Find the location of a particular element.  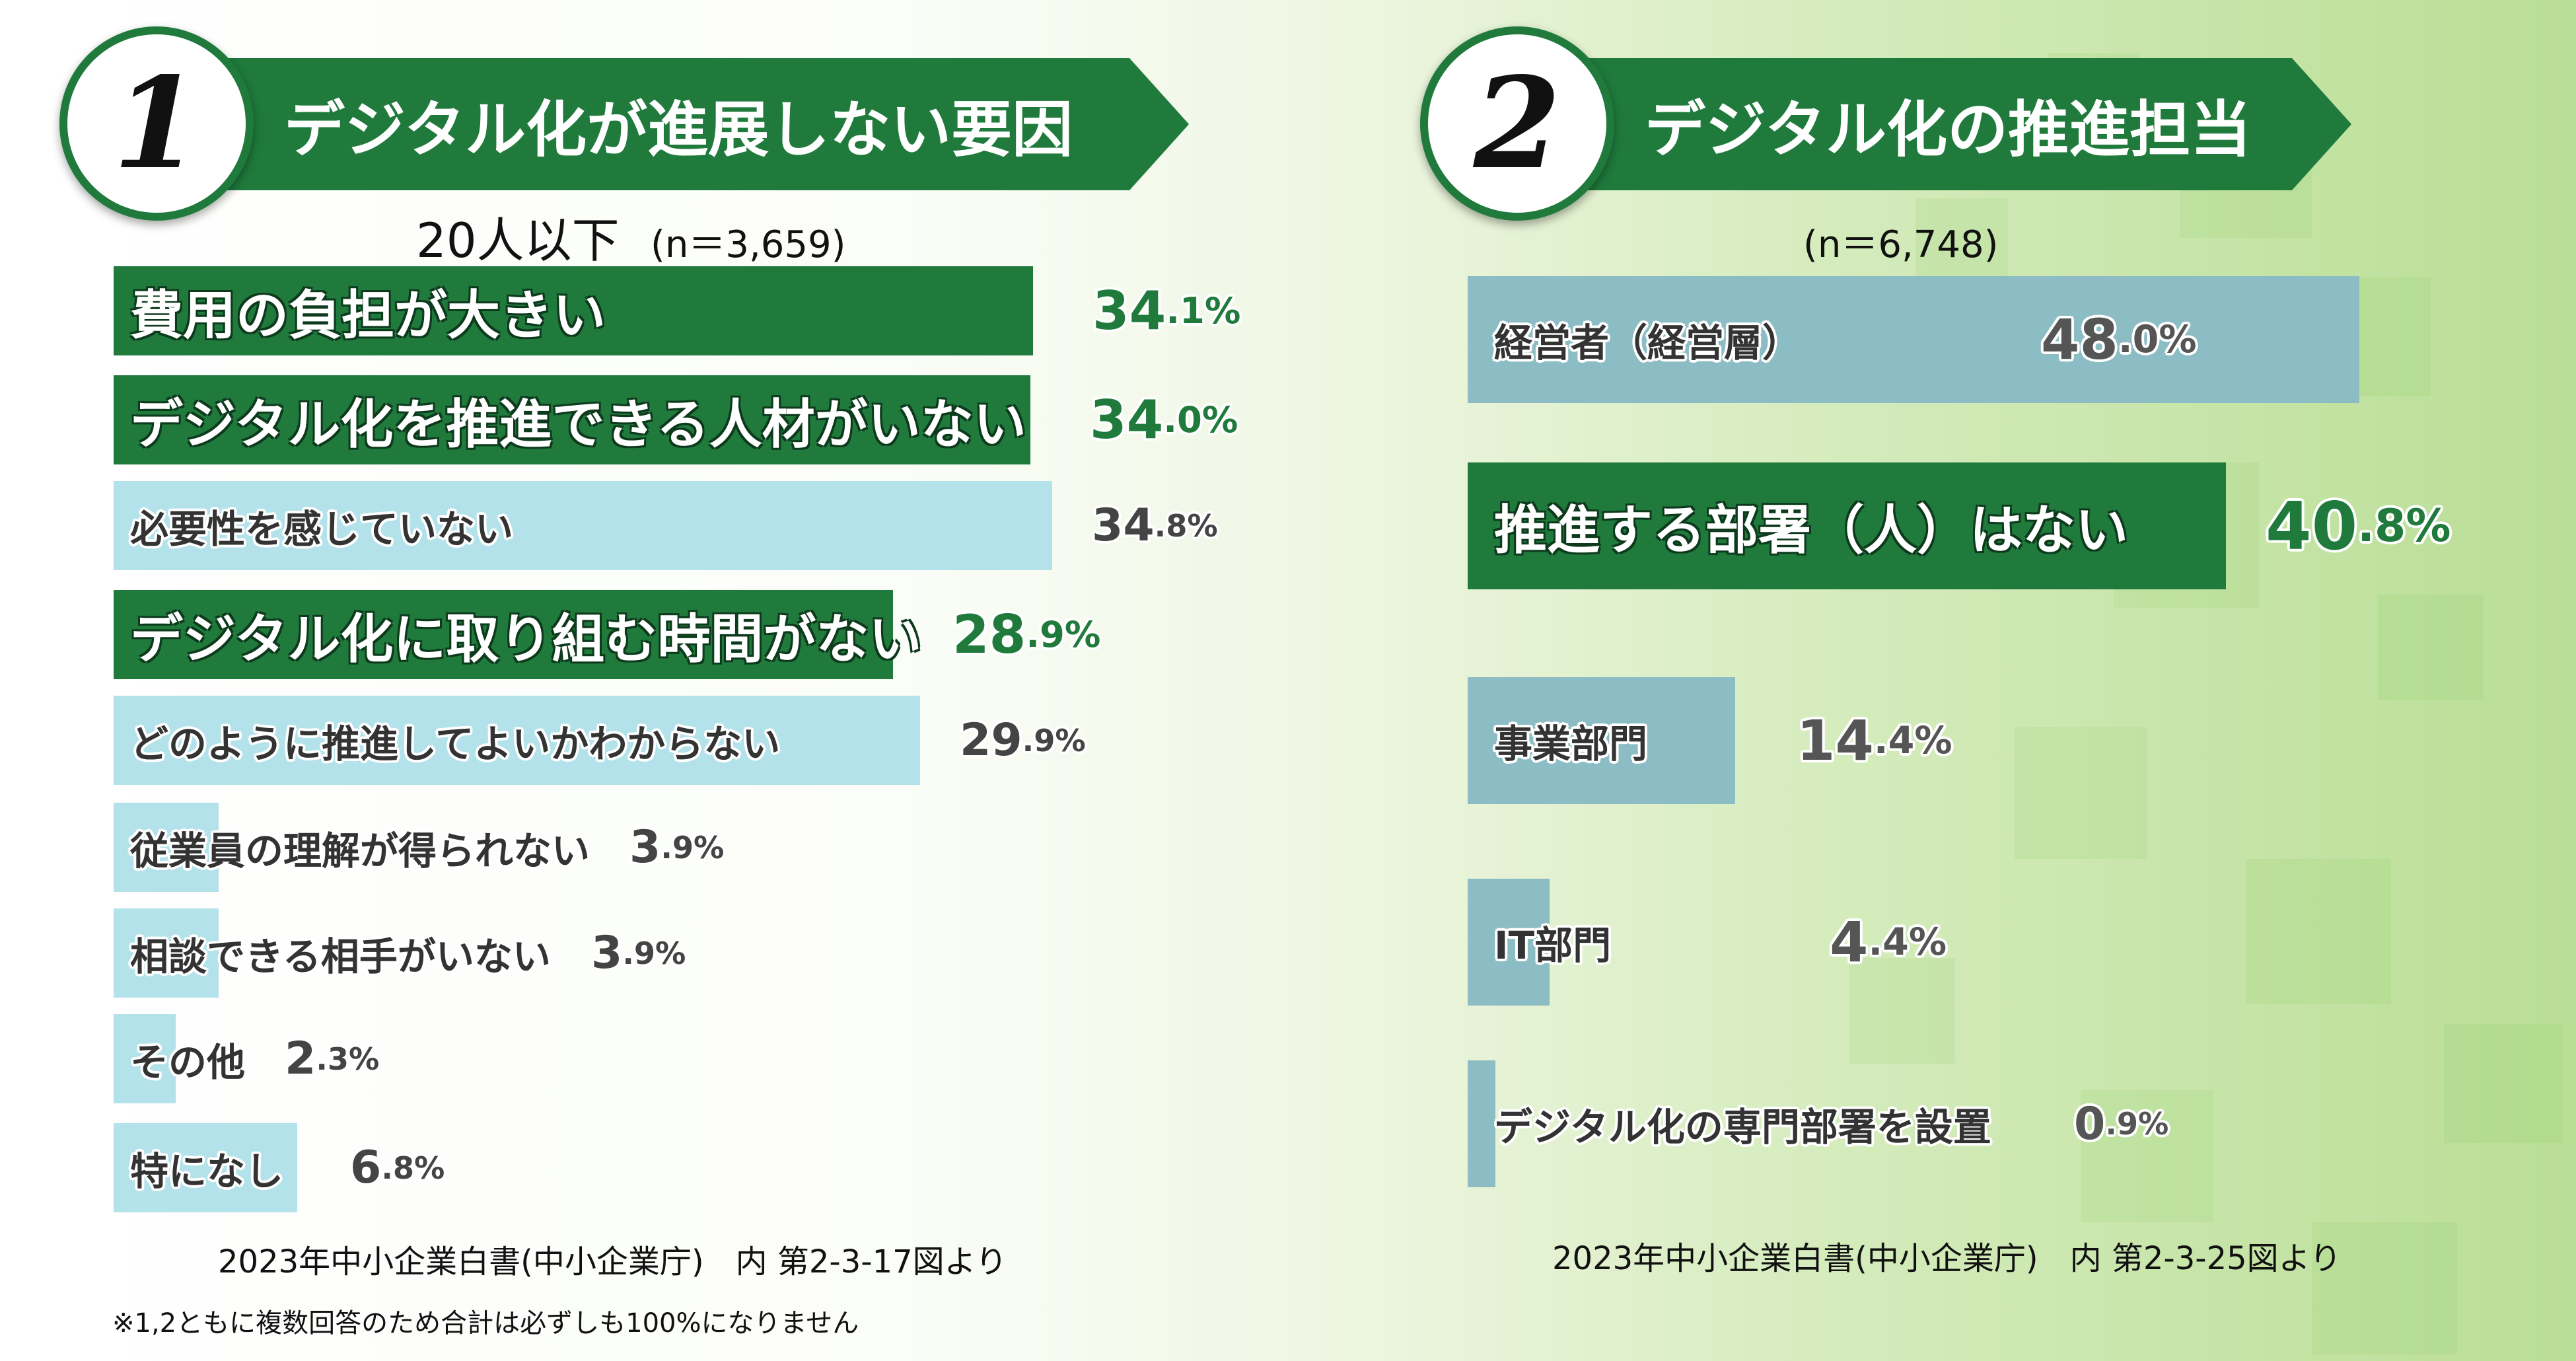

category-label-4: どのように推進してよいかわからない is located at coordinates (455, 743).